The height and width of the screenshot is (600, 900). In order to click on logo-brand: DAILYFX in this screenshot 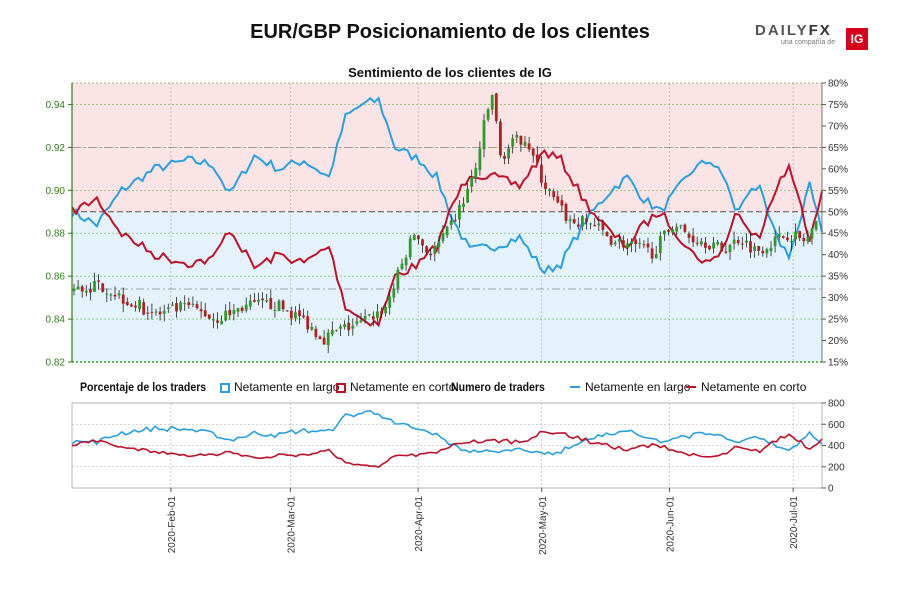, I will do `click(793, 30)`.